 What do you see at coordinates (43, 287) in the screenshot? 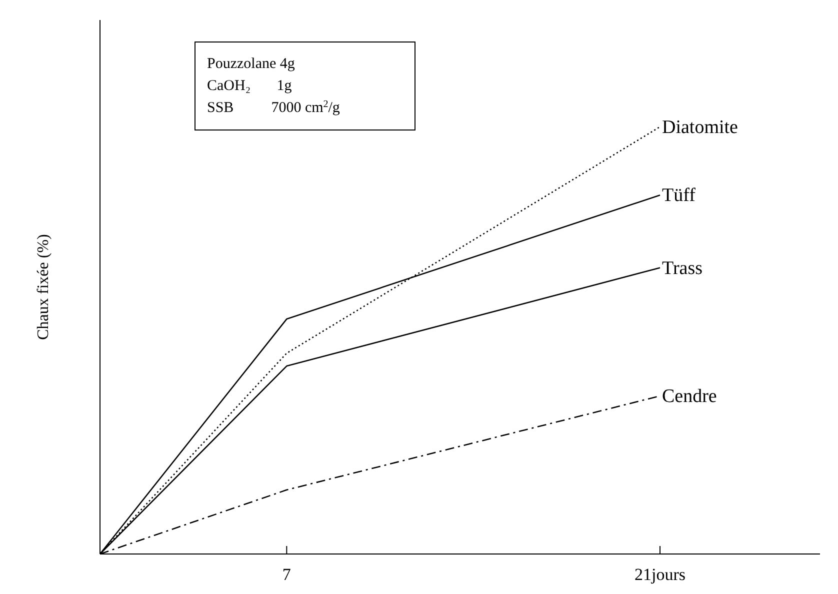
I see `y-axis-title: Chaux fixée (%)` at bounding box center [43, 287].